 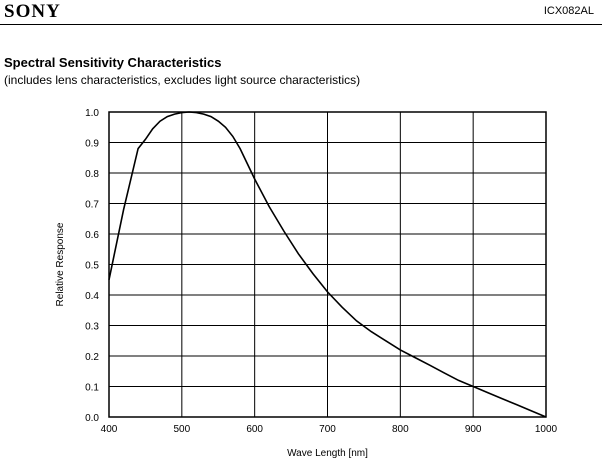 What do you see at coordinates (92, 144) in the screenshot?
I see `y-tick-label: 0.9` at bounding box center [92, 144].